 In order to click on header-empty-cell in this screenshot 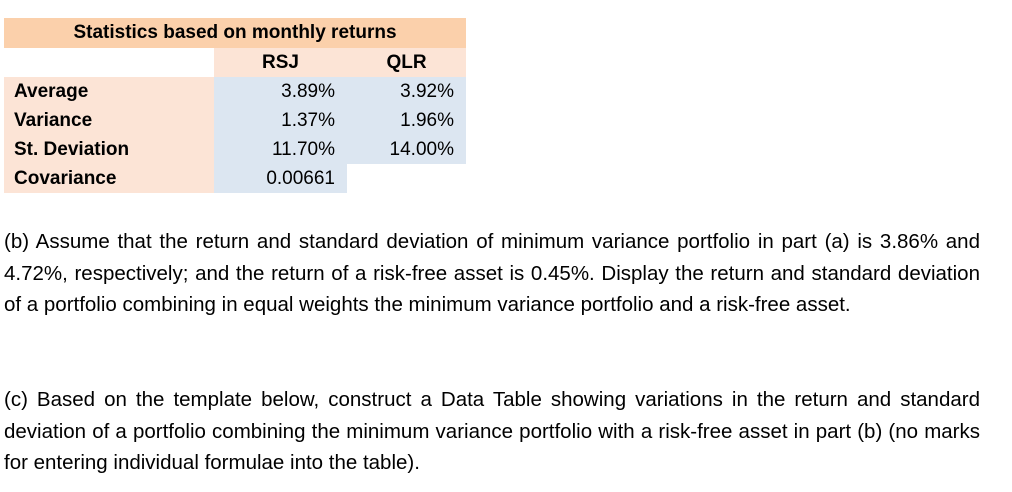, I will do `click(109, 62)`.